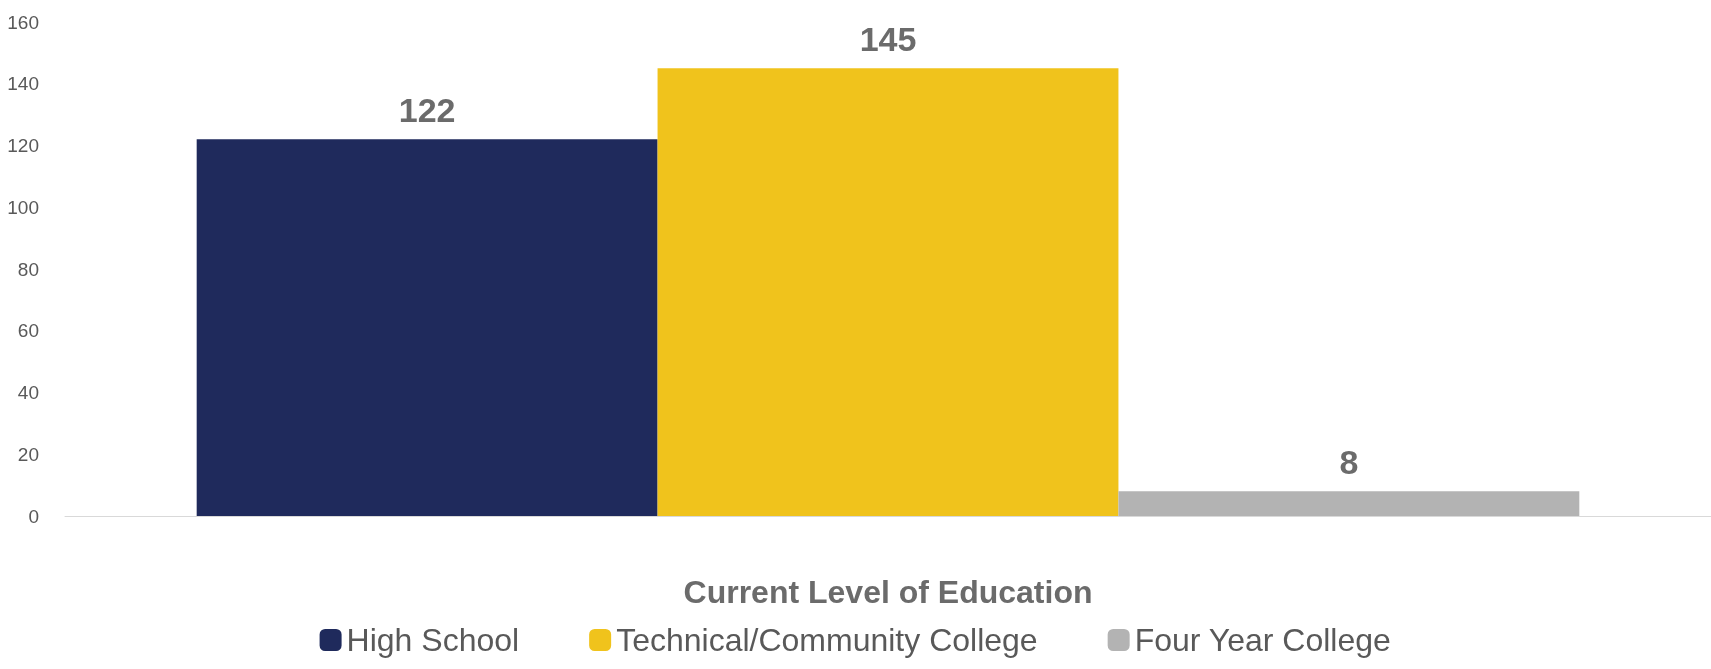  I want to click on legend-label: Technical/Community College, so click(827, 640).